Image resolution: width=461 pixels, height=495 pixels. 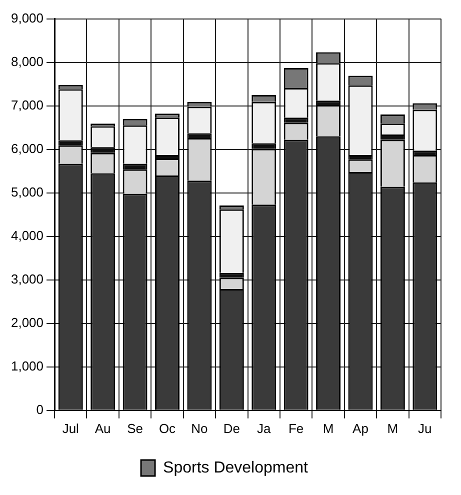 I want to click on y-tick-label: 2,000, so click(x=27, y=322).